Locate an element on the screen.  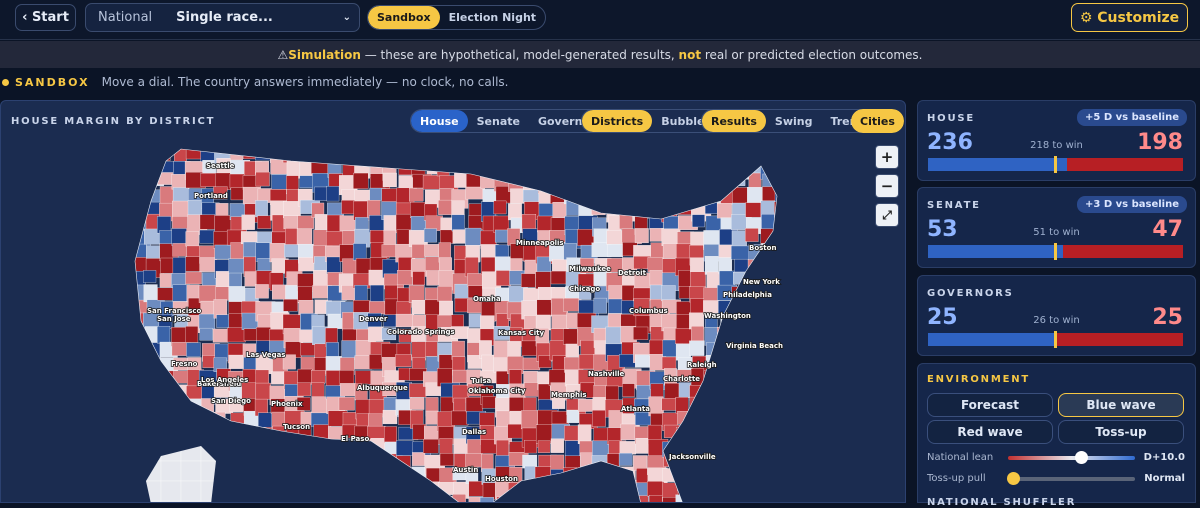
preset: Red wave is located at coordinates (990, 432).